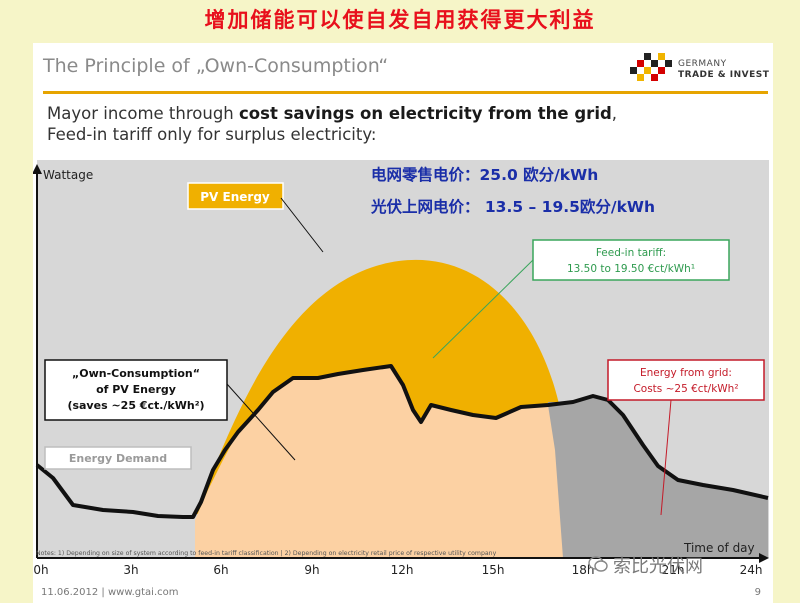  I want to click on watermark: 索比光伏网, so click(658, 566).